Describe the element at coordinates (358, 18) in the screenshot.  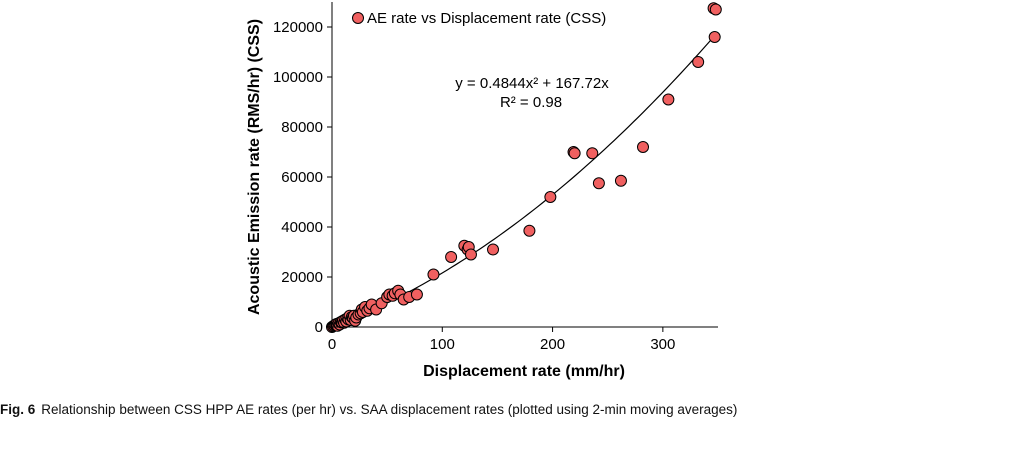
I see `legend-marker` at that location.